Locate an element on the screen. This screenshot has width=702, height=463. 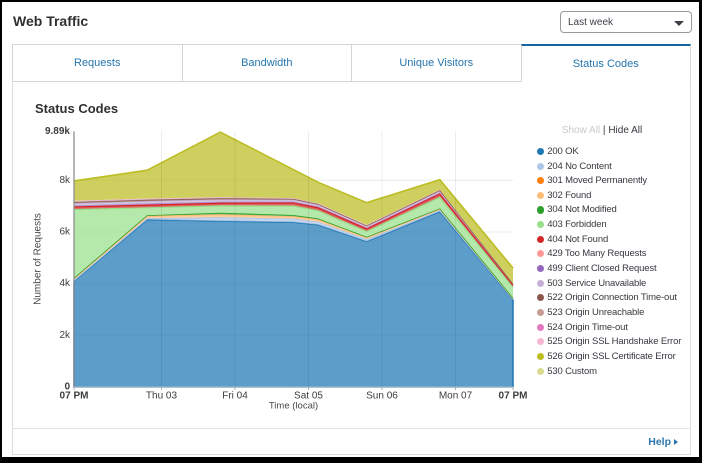
svg-text: Sun 06 is located at coordinates (382, 396).